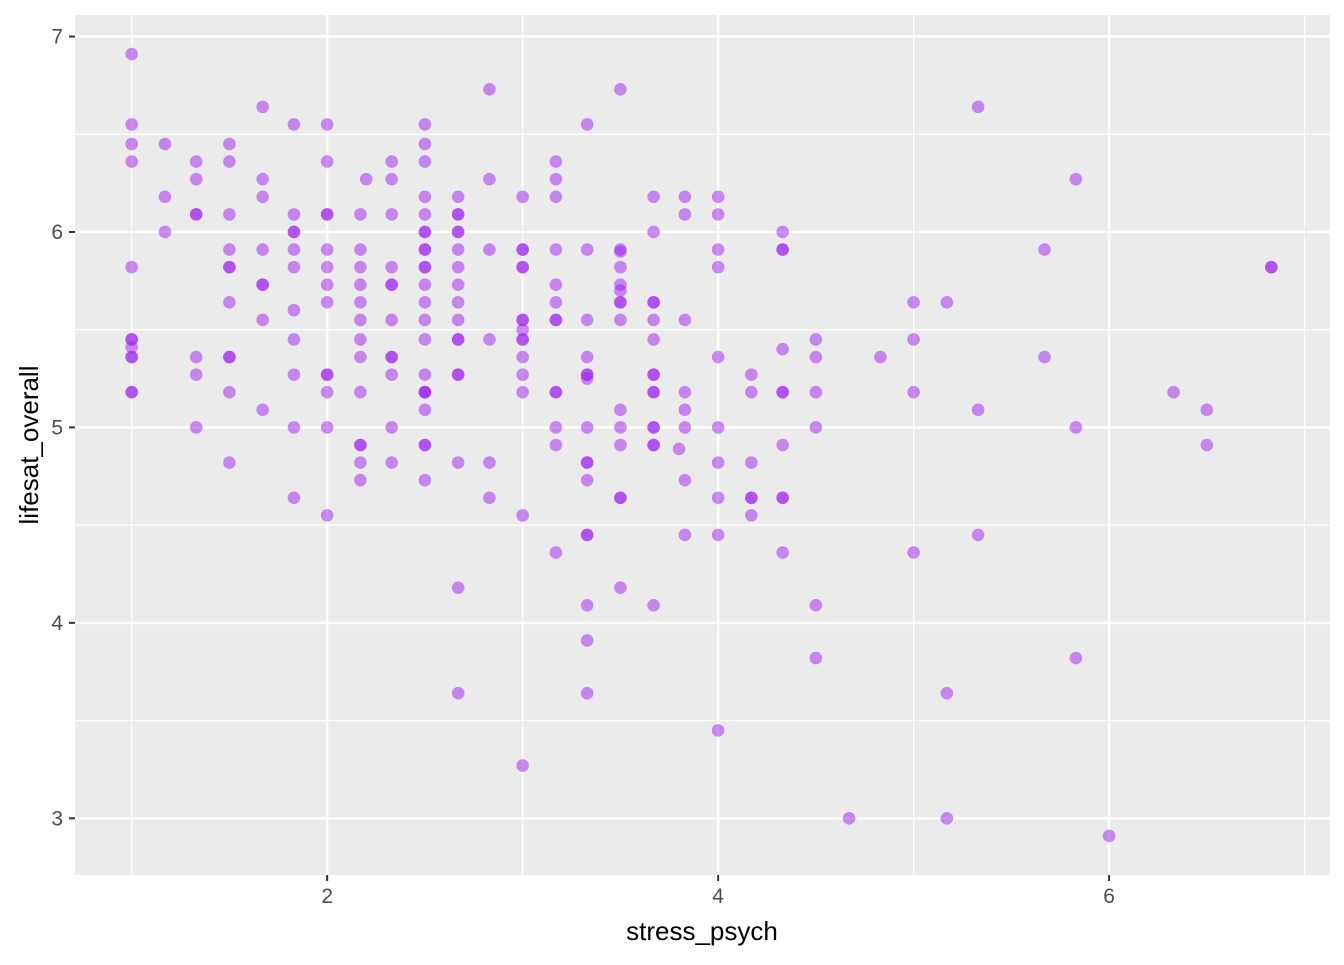 The image size is (1344, 965). What do you see at coordinates (718, 896) in the screenshot?
I see `x-tick-label: 4` at bounding box center [718, 896].